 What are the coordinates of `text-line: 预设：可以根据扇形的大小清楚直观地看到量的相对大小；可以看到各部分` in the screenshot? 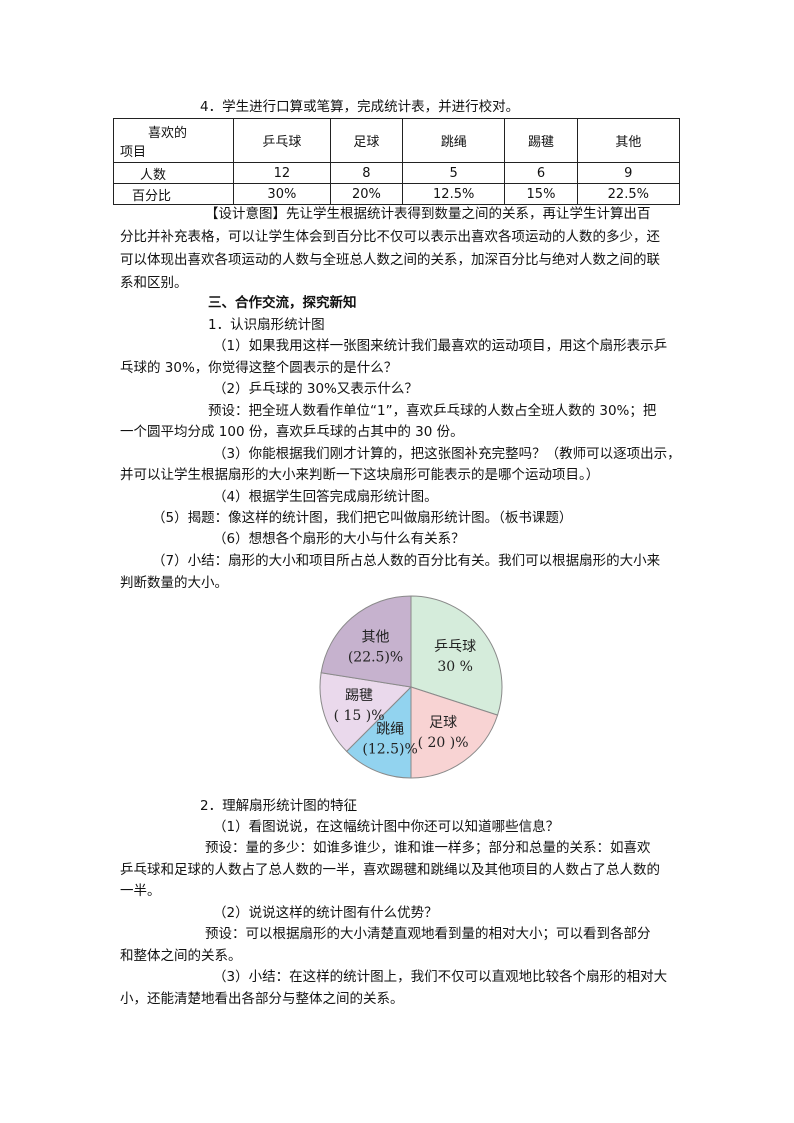 It's located at (428, 934).